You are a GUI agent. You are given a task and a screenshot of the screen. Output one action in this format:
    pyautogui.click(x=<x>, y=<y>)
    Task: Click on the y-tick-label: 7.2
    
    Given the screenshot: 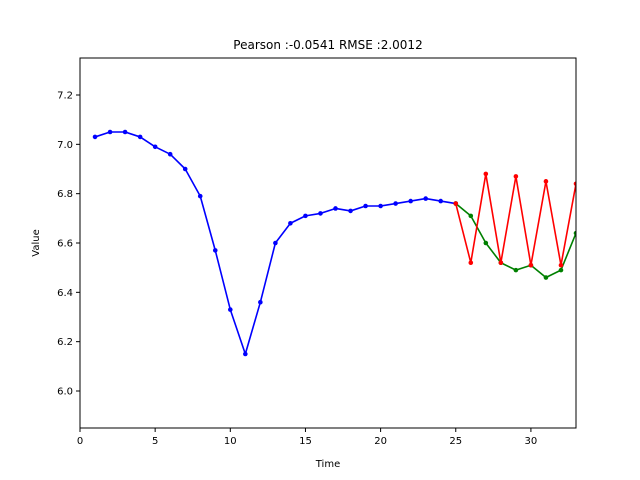 What is the action you would take?
    pyautogui.click(x=65, y=96)
    